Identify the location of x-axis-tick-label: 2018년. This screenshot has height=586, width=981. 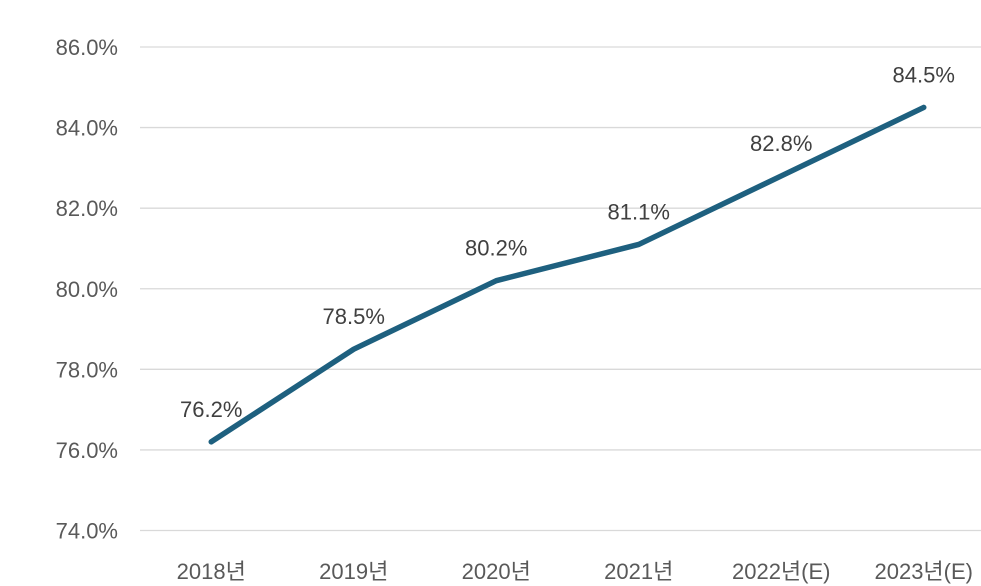
(211, 571).